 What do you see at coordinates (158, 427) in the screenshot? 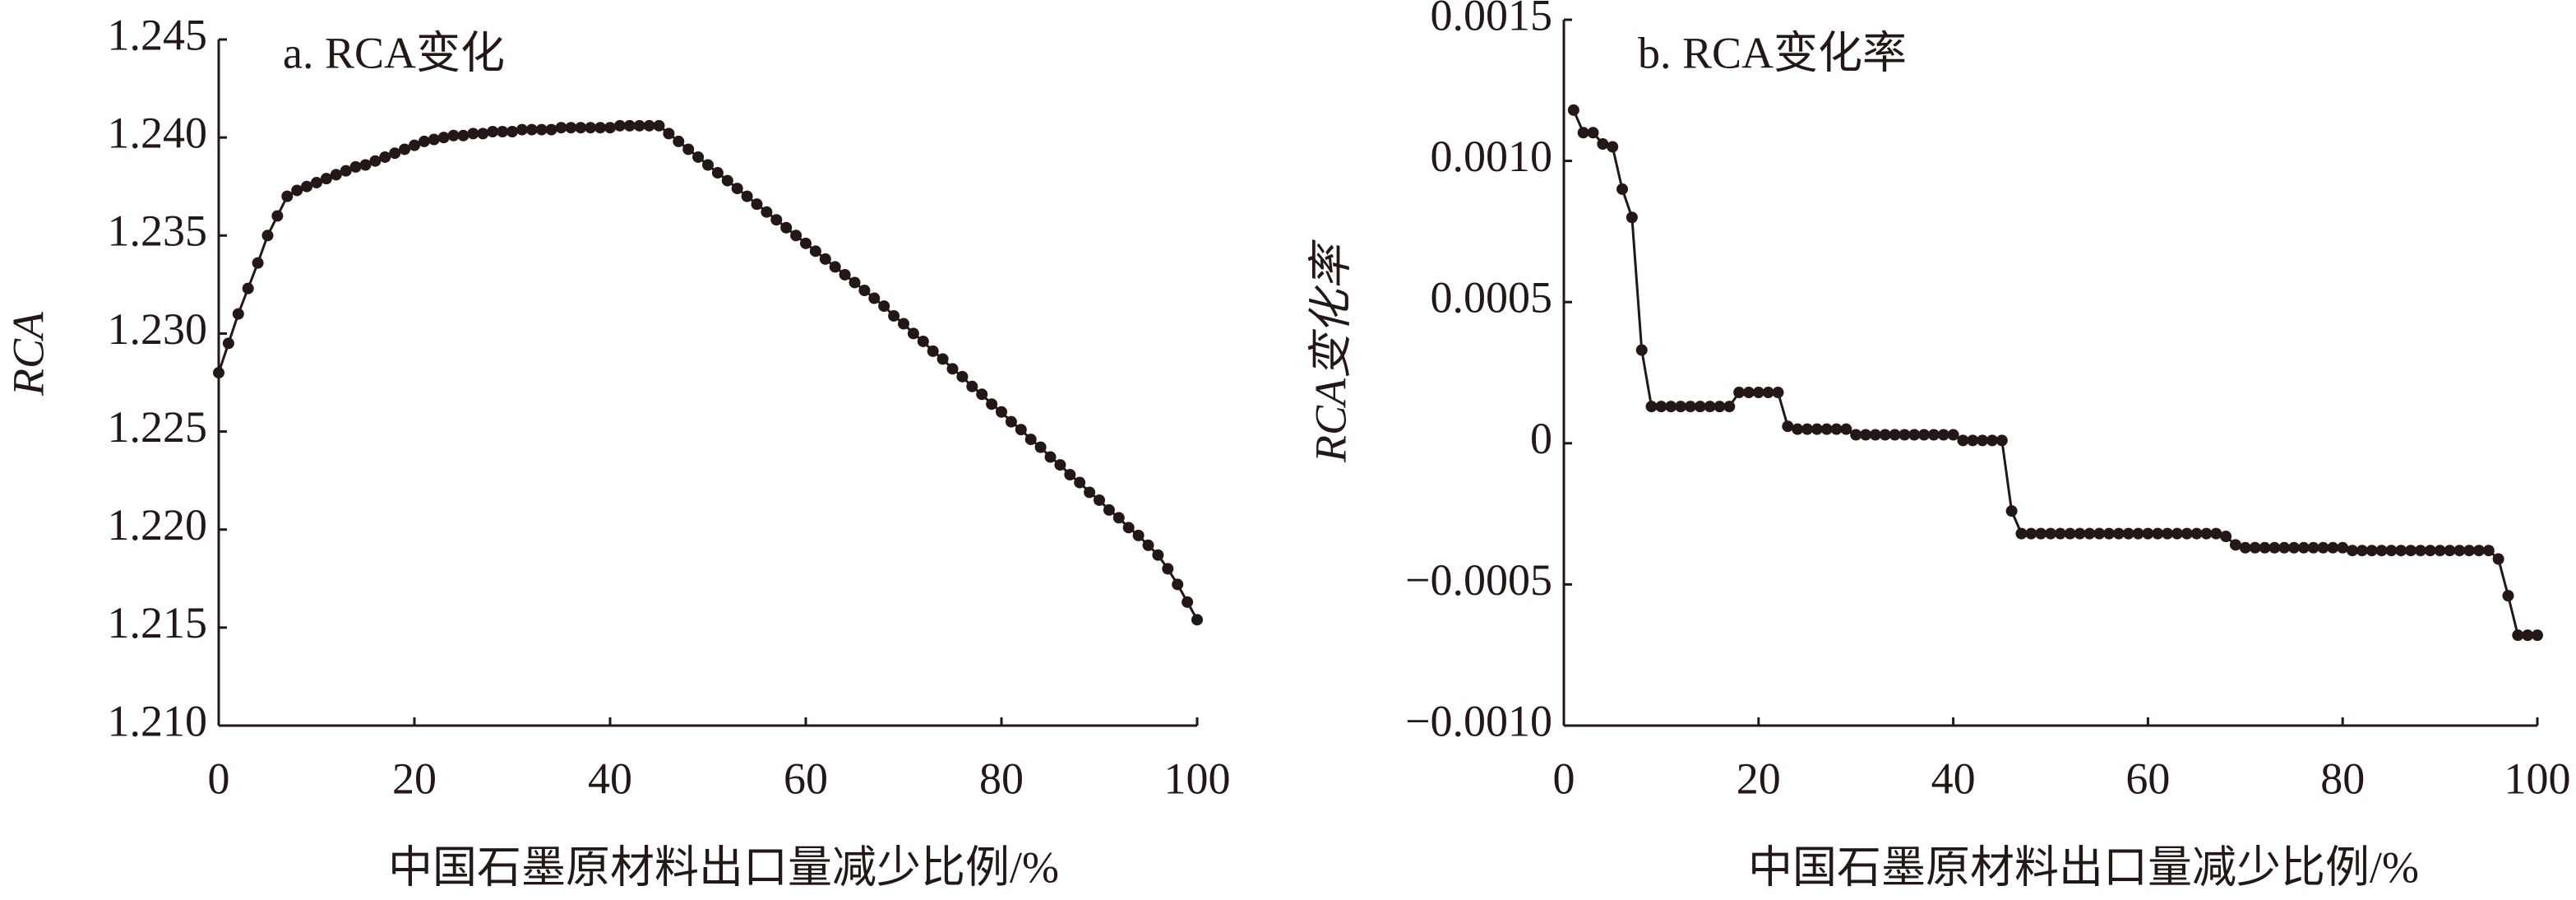
I see `y-tick-label: 1.225` at bounding box center [158, 427].